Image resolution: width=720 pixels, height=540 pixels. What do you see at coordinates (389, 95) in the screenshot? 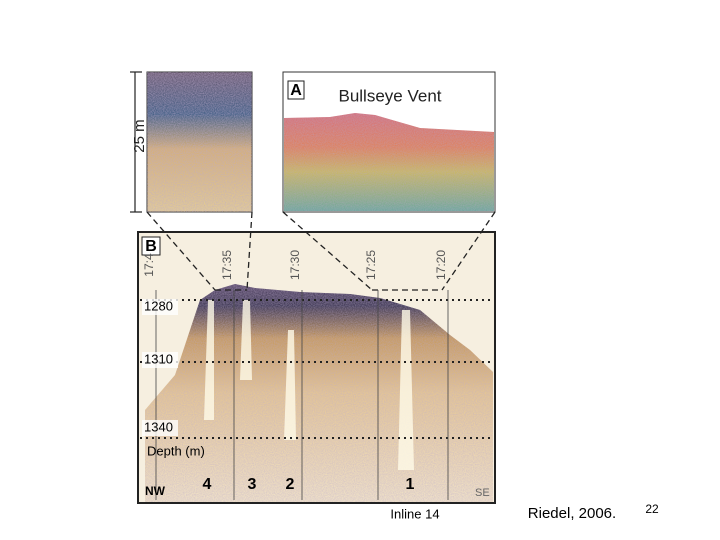
I see `panel-a-title: Bullseye Vent` at bounding box center [389, 95].